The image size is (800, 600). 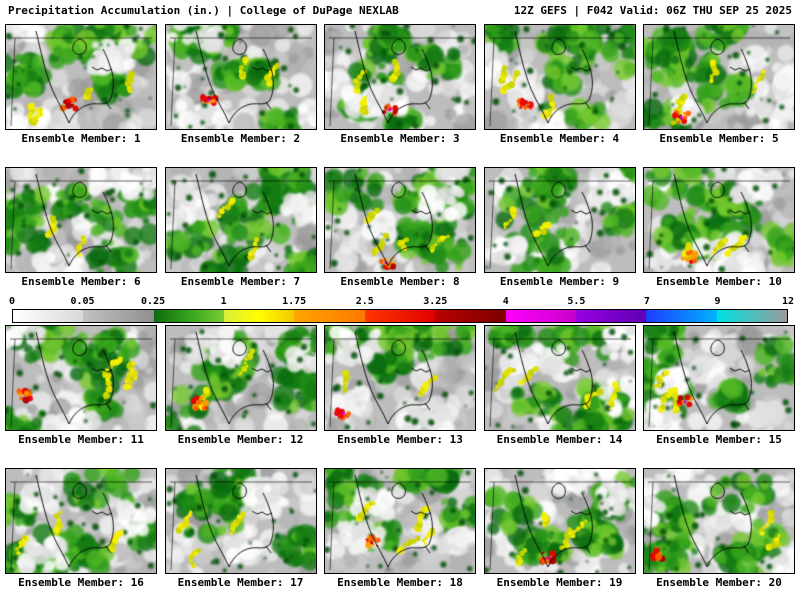 I want to click on colorbar-tick: 3.25, so click(x=435, y=301).